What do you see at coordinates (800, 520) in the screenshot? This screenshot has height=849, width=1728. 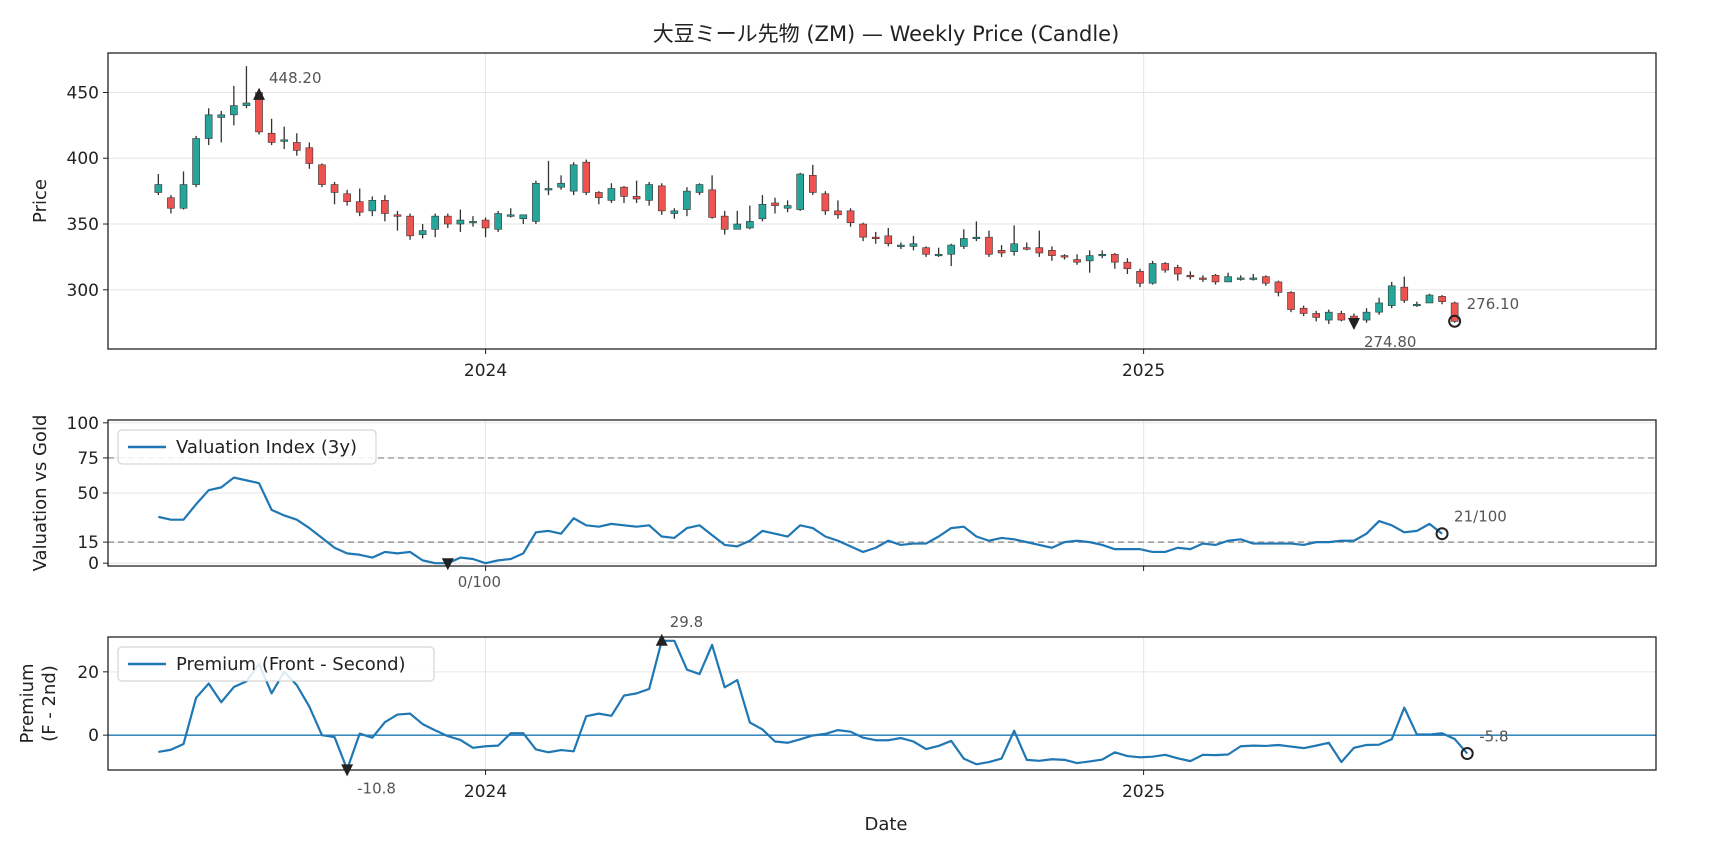 I see `series-line` at bounding box center [800, 520].